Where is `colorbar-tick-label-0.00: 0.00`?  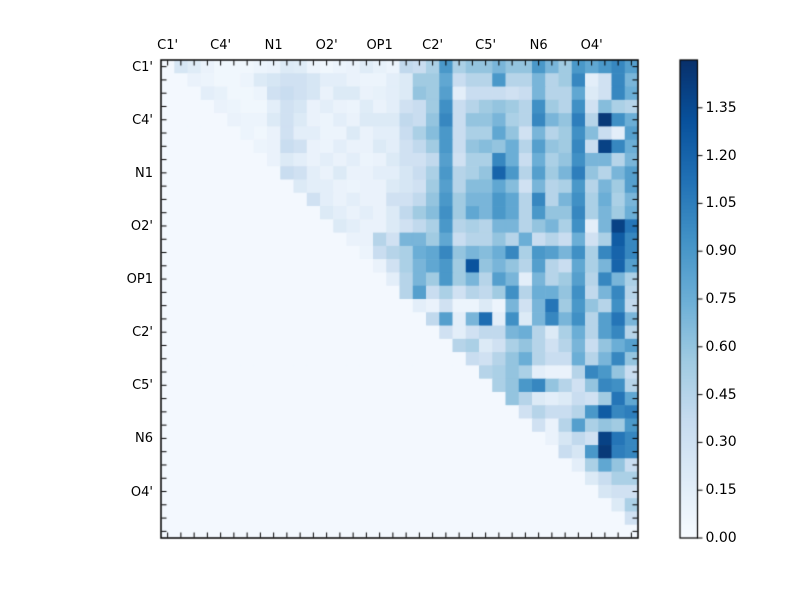 colorbar-tick-label-0.00: 0.00 is located at coordinates (721, 538).